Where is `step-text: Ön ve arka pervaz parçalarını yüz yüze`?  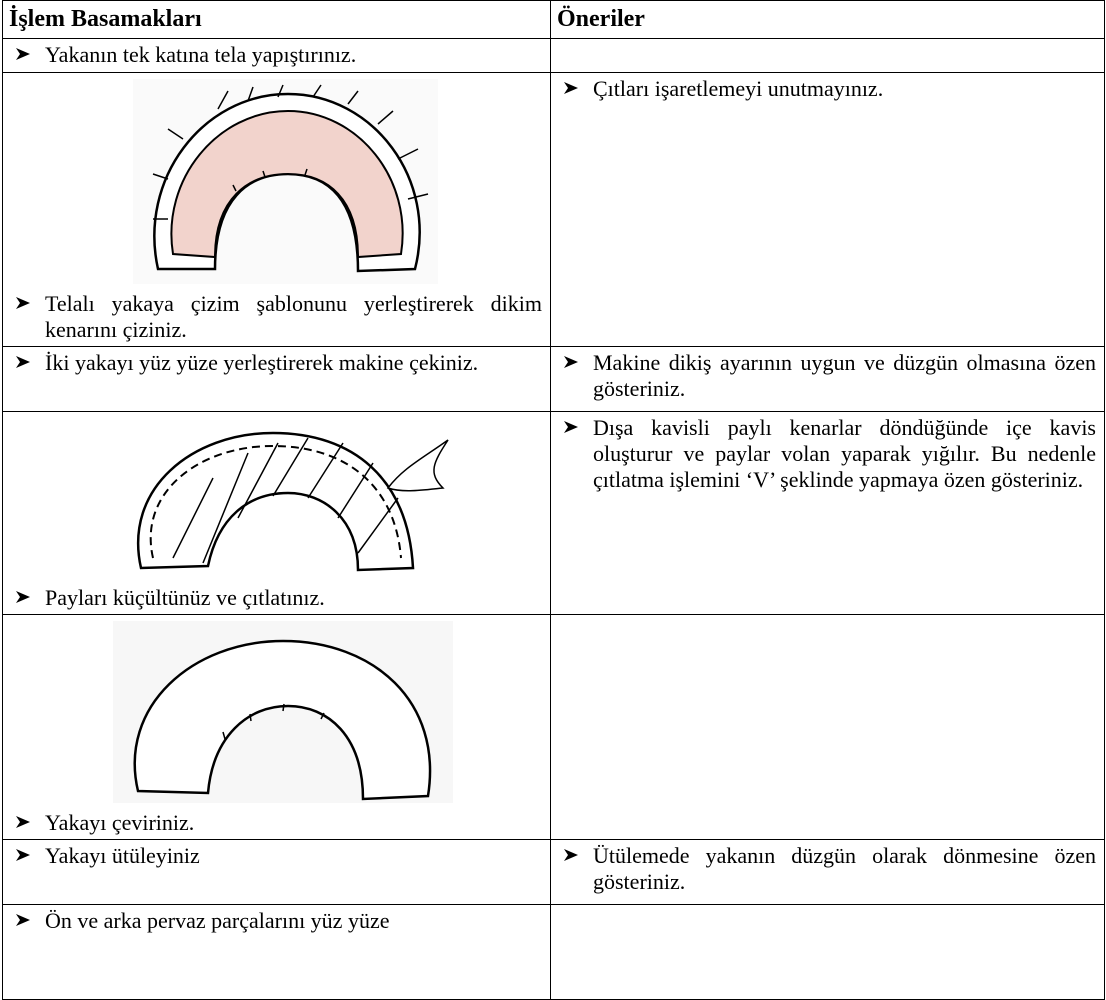 step-text: Ön ve arka pervaz parçalarını yüz yüze is located at coordinates (217, 920).